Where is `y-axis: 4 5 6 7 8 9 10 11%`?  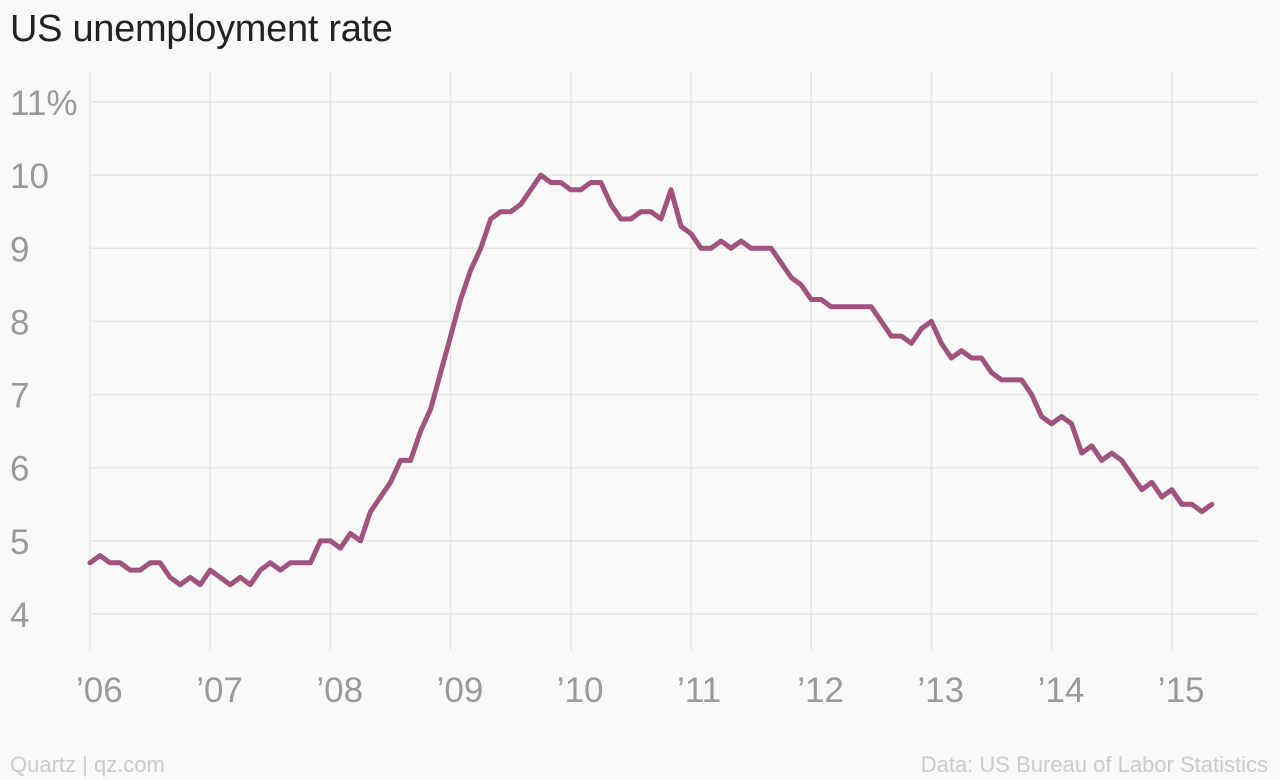 y-axis: 4 5 6 7 8 9 10 11% is located at coordinates (43, 359).